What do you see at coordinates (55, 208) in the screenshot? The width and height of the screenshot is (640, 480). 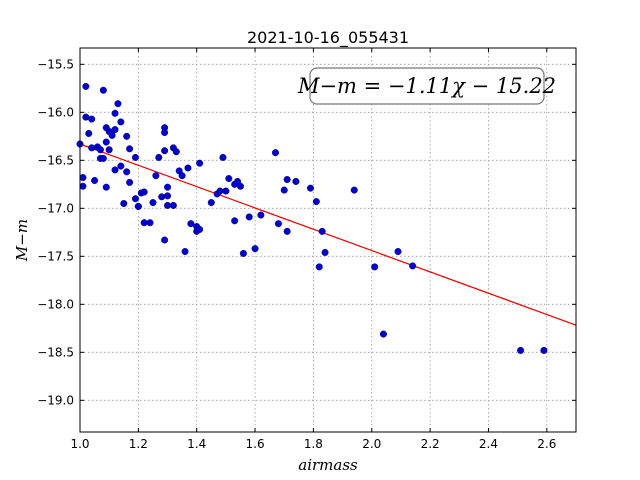 I see `y-tick-label: −17.0` at bounding box center [55, 208].